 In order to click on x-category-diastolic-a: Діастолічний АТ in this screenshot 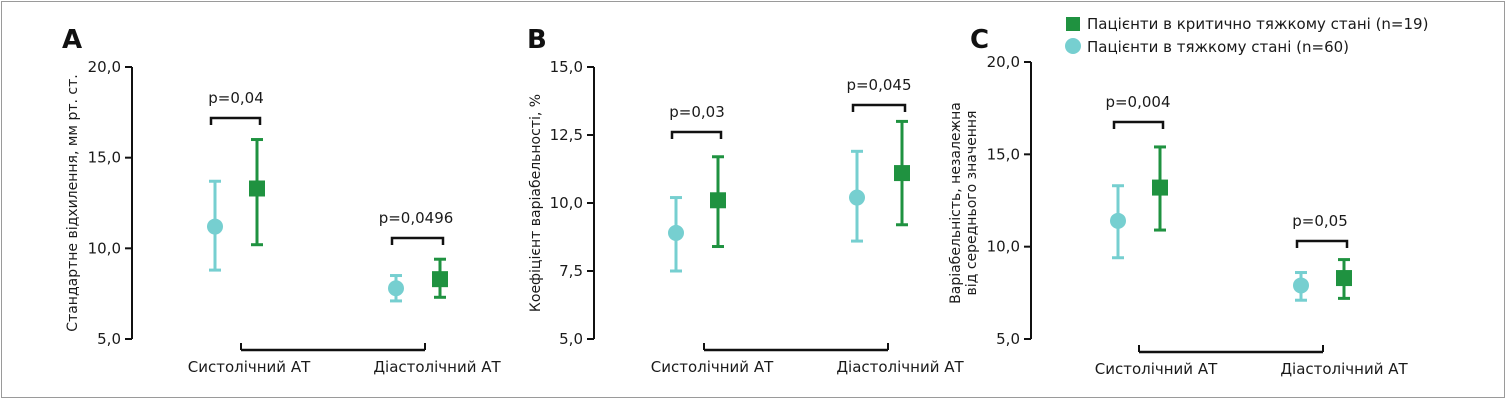, I will do `click(437, 367)`.